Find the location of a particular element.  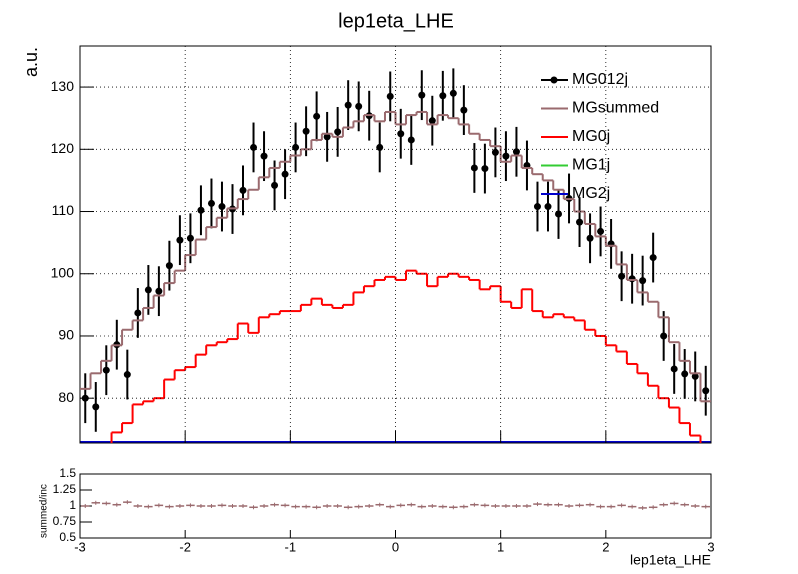

y-tick-label: 0.75 is located at coordinates (65, 521).